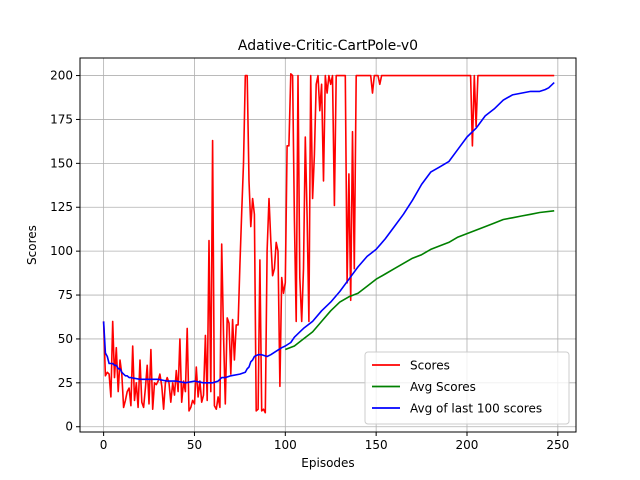 This screenshot has width=640, height=480. I want to click on y-tick-label: 125, so click(61, 207).